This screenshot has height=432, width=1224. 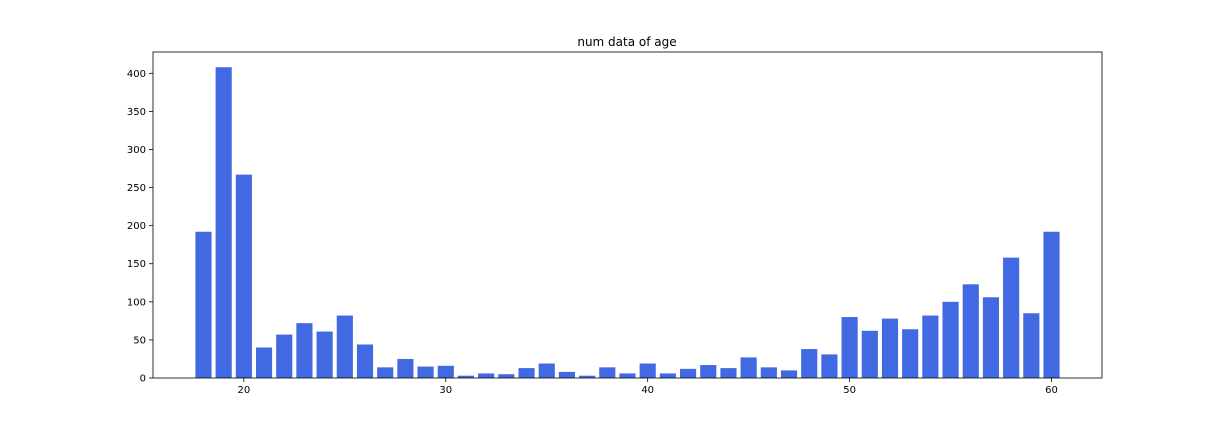 I want to click on y-tick-label: 250, so click(x=136, y=188).